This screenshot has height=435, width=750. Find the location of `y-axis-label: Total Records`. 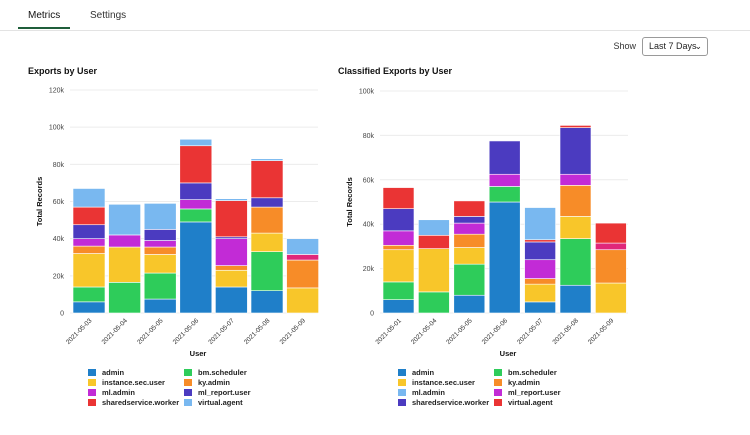

y-axis-label: Total Records is located at coordinates (349, 201).